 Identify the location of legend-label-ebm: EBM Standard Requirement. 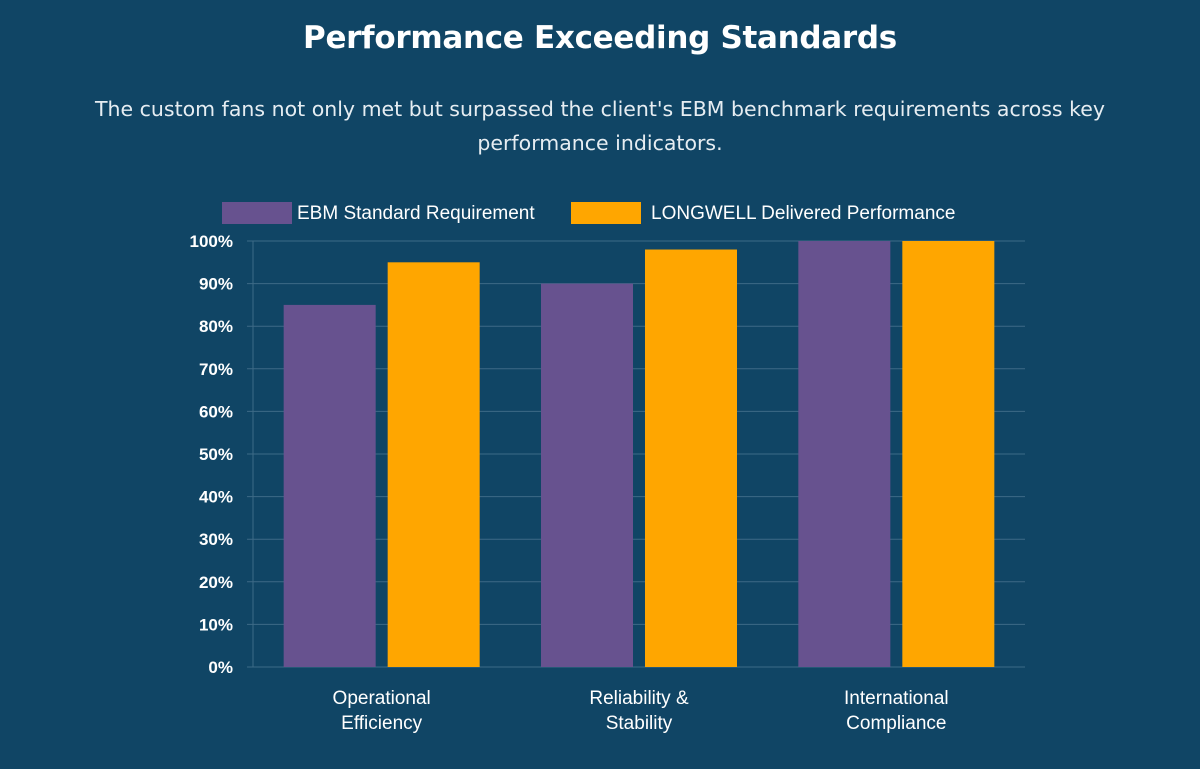
(416, 213).